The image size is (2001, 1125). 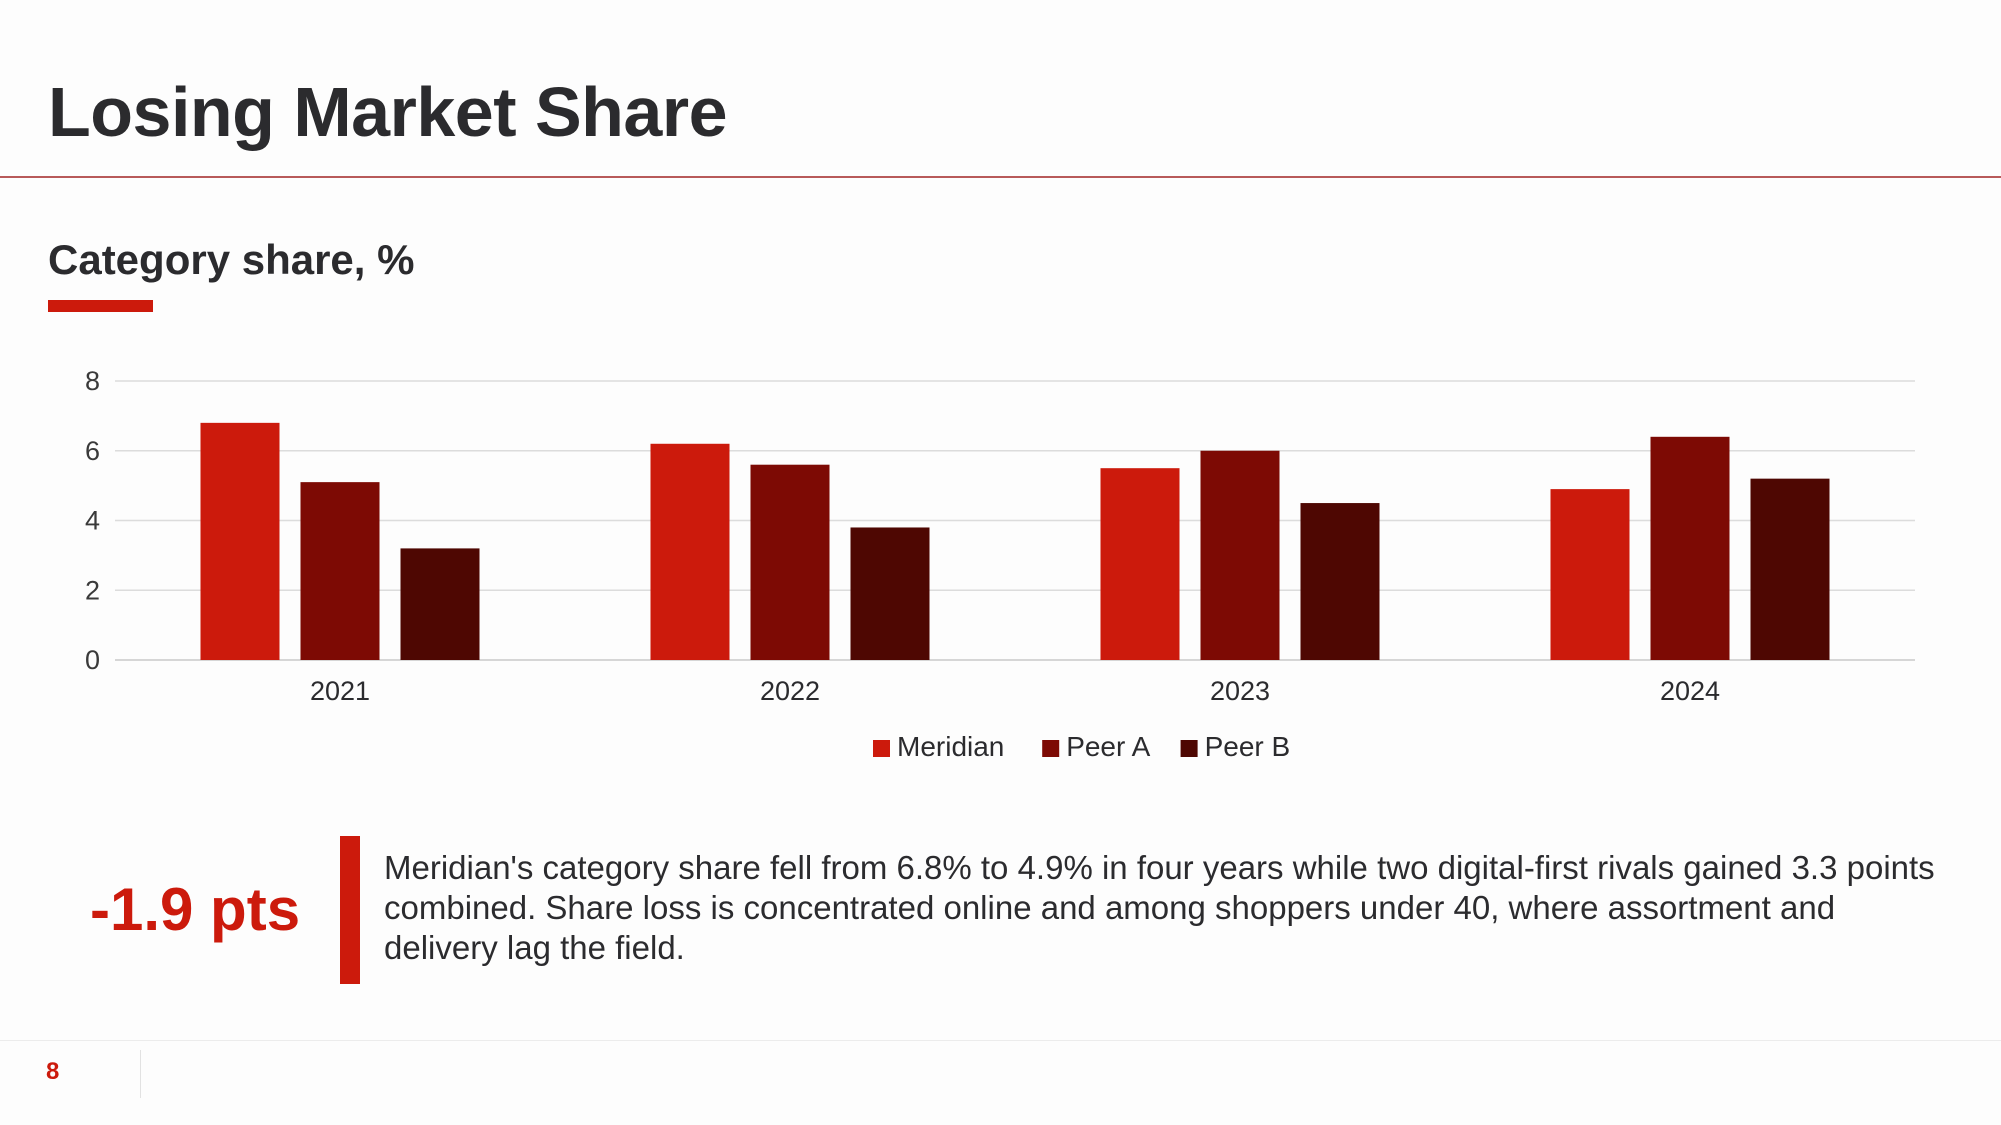 What do you see at coordinates (1189, 748) in the screenshot?
I see `legend-swatch-peer-b` at bounding box center [1189, 748].